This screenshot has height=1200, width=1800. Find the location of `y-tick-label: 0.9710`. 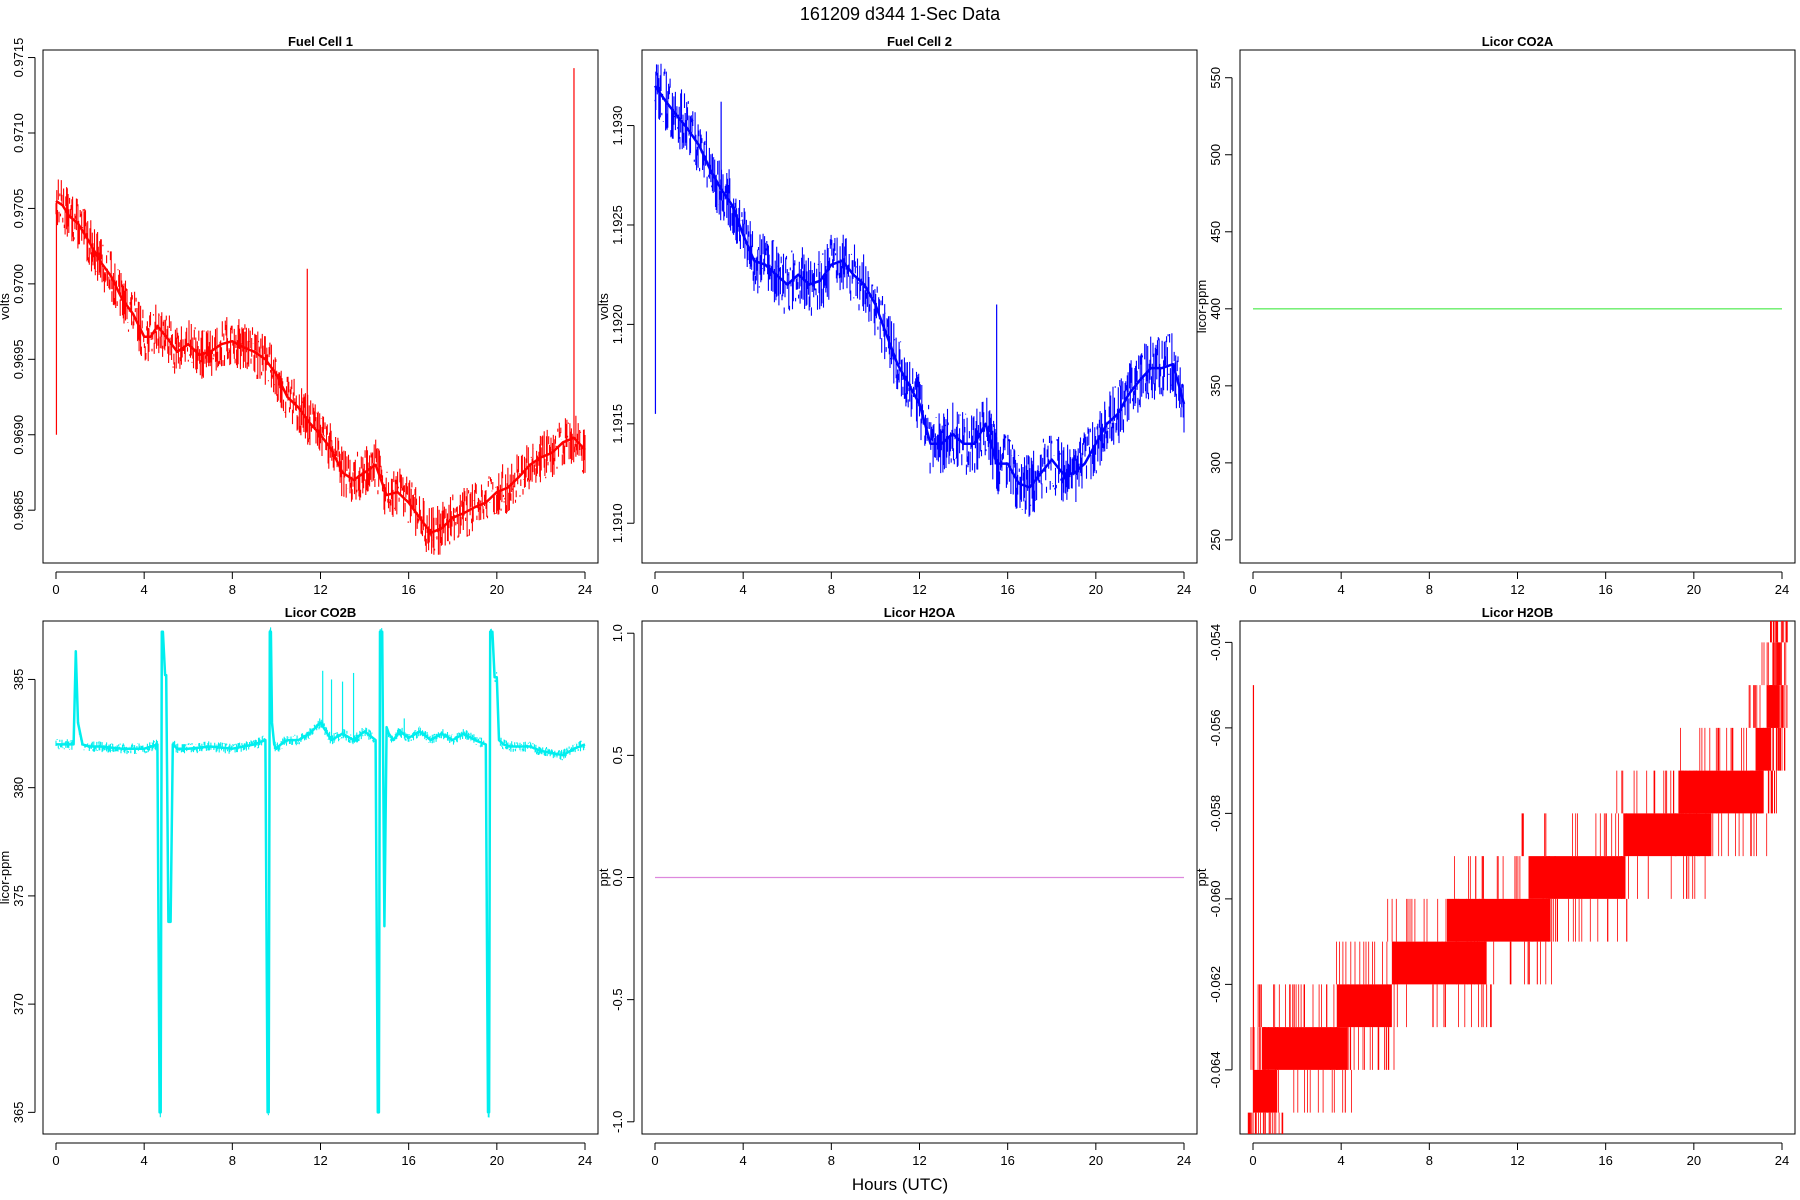

y-tick-label: 0.9710 is located at coordinates (18, 133).